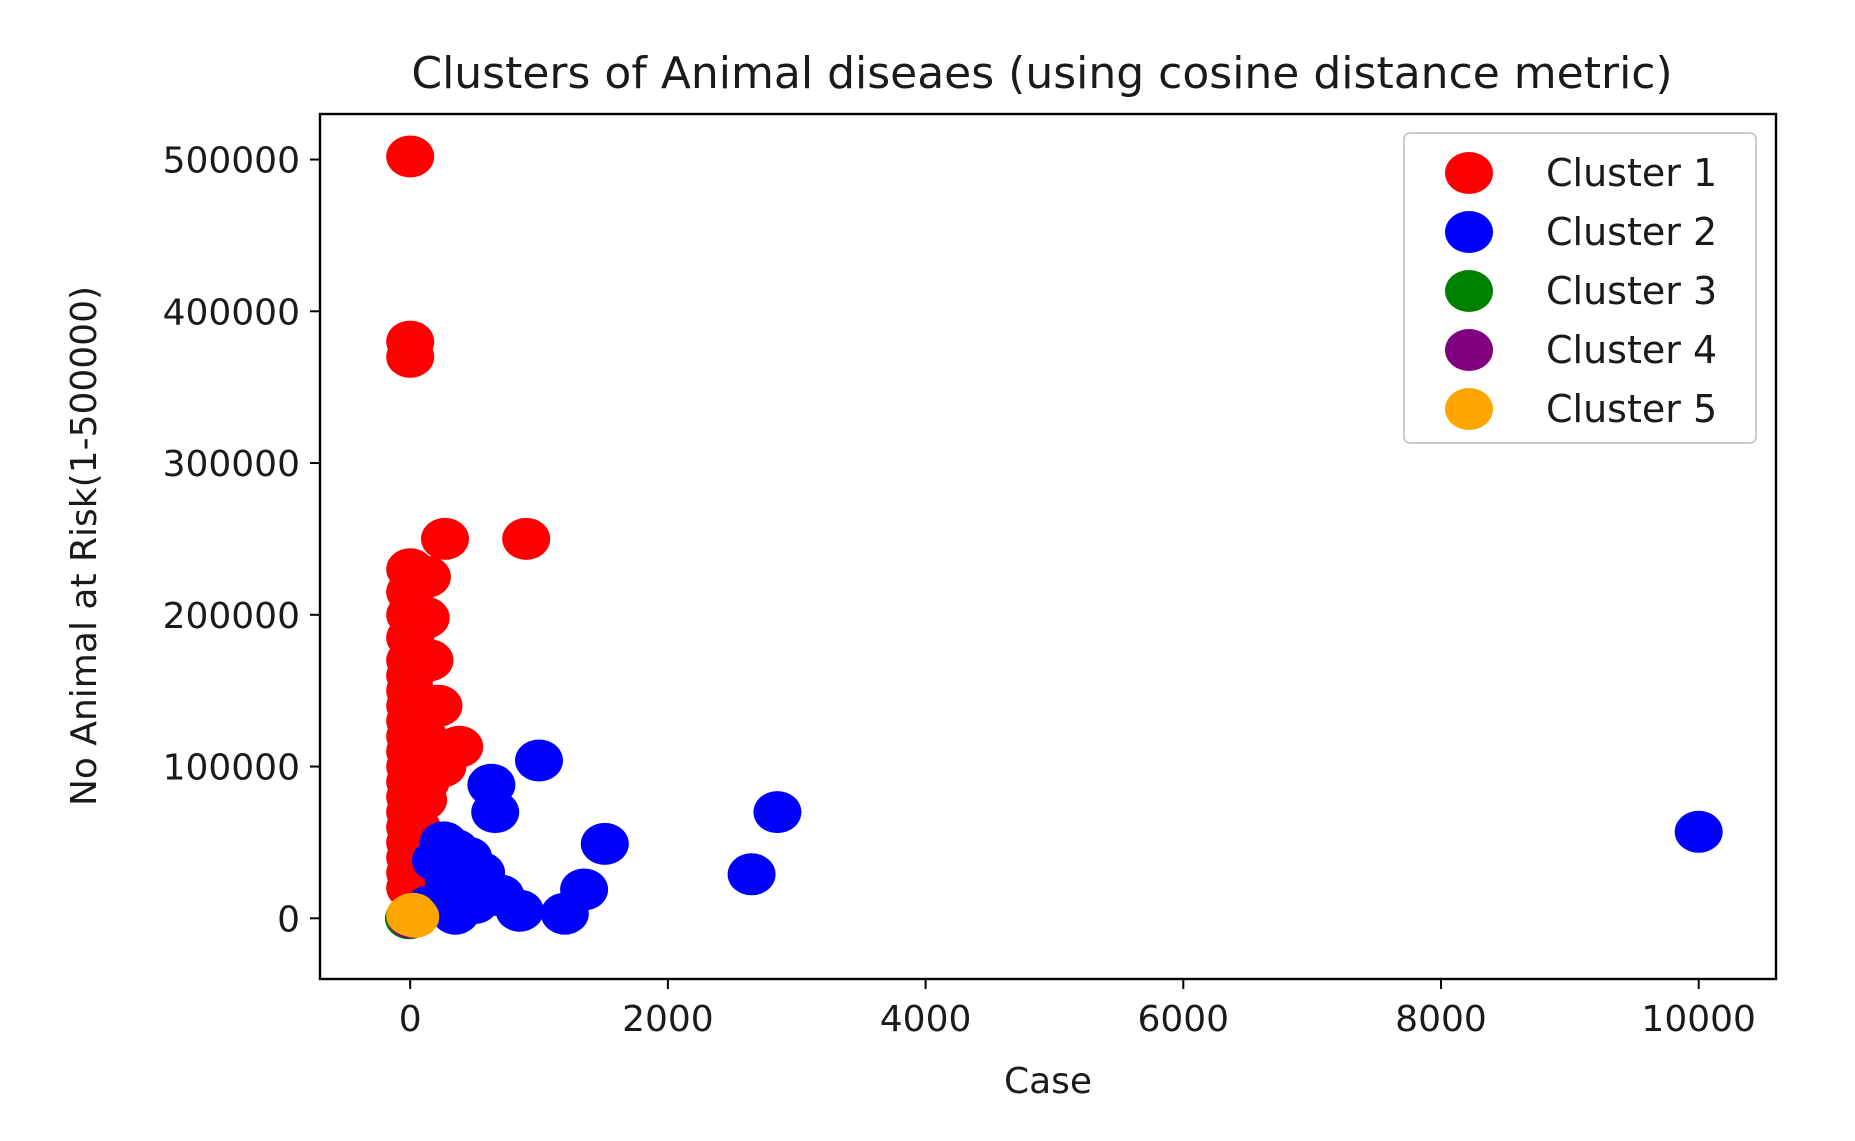 The image size is (1855, 1141). What do you see at coordinates (241, 540) in the screenshot?
I see `y-axis: 0 100000 200000 300000 400000 500000` at bounding box center [241, 540].